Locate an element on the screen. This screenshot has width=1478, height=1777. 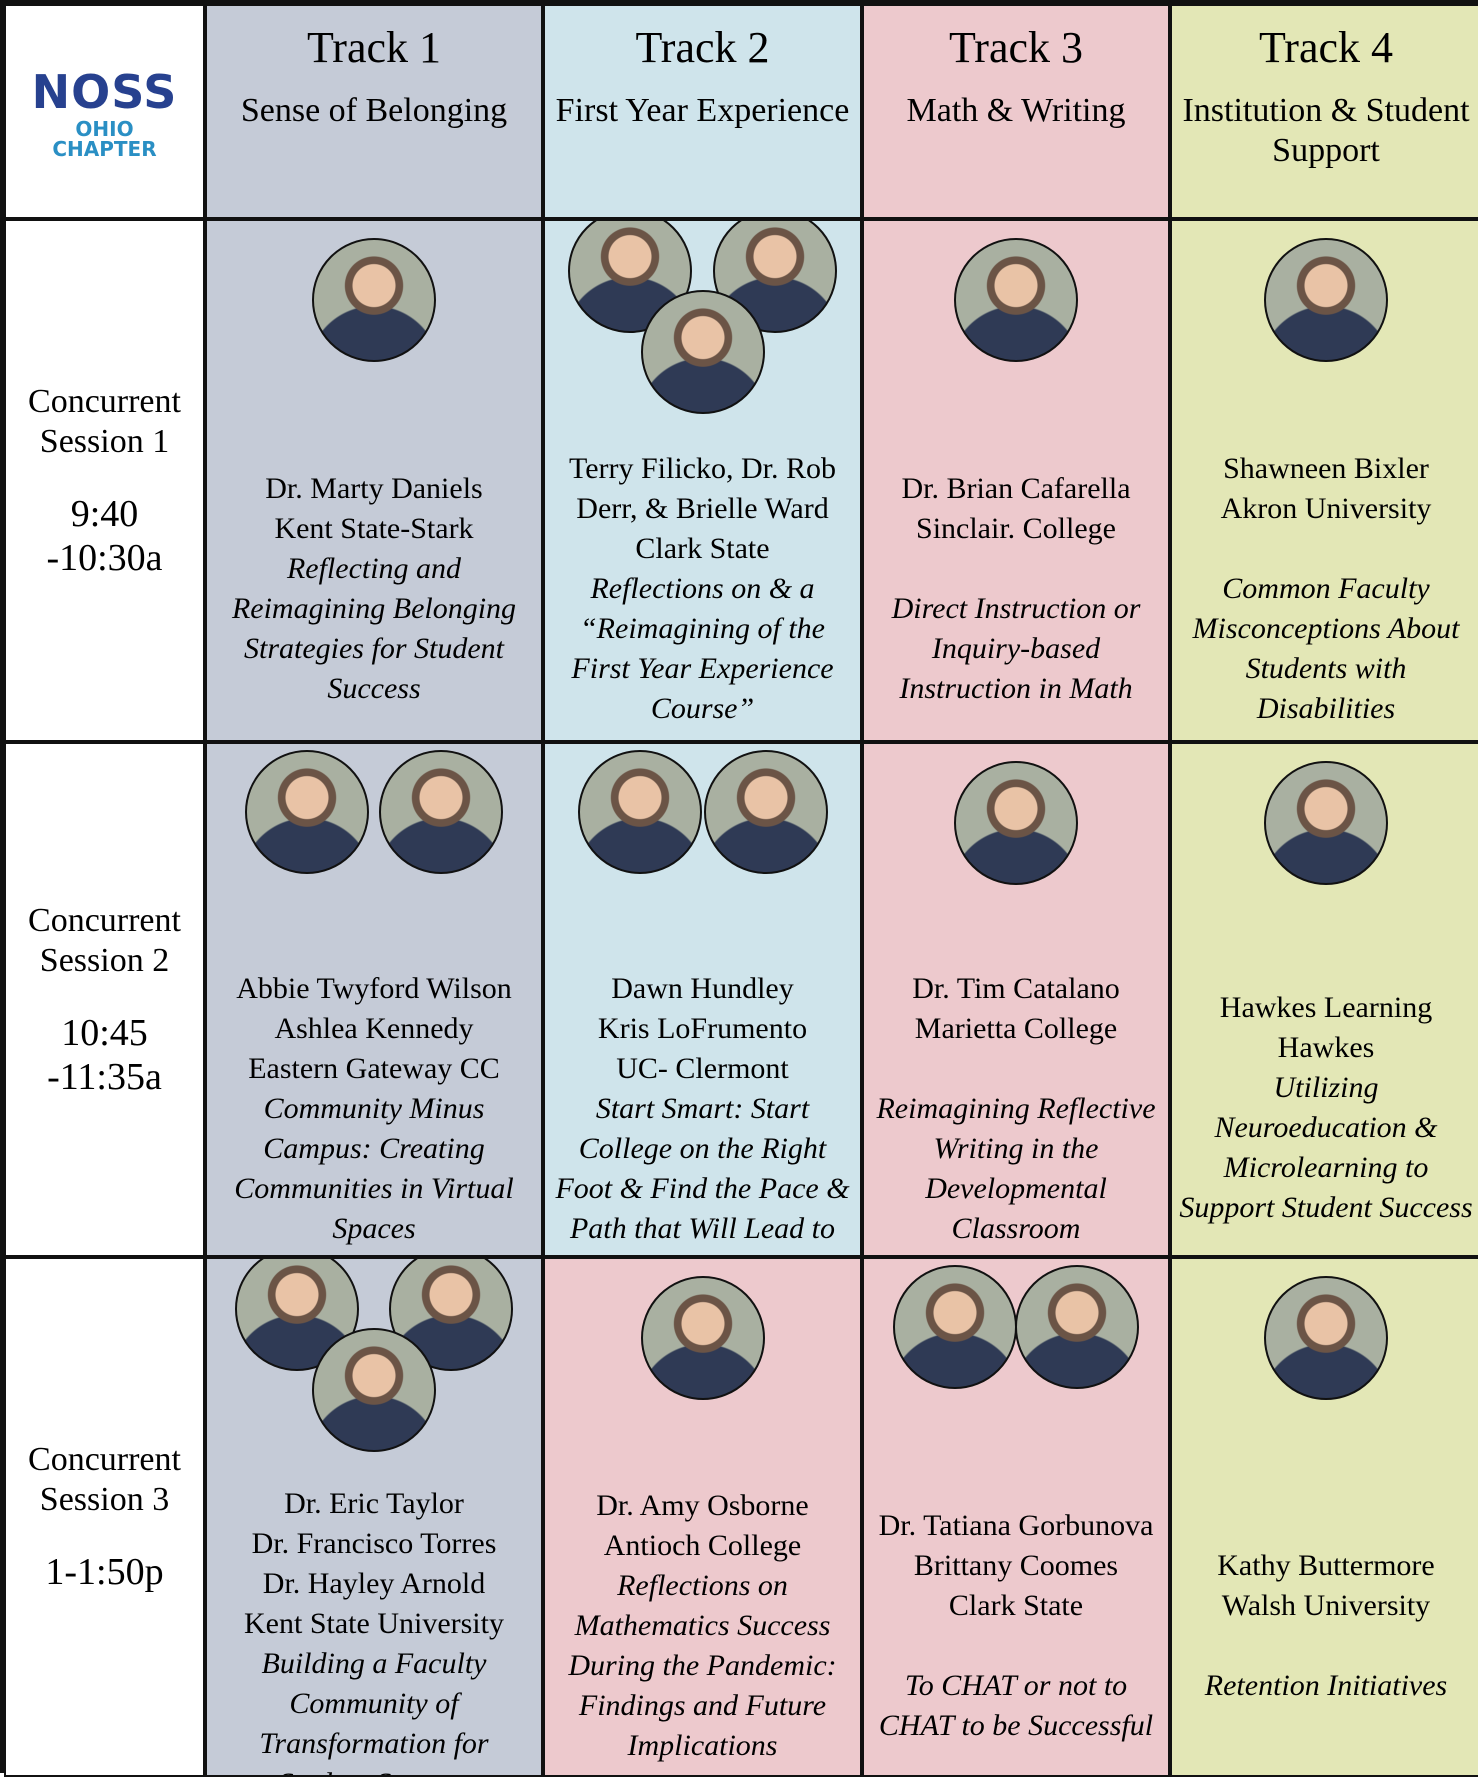
session-time: 9:40 -10:30a is located at coordinates (104, 536).